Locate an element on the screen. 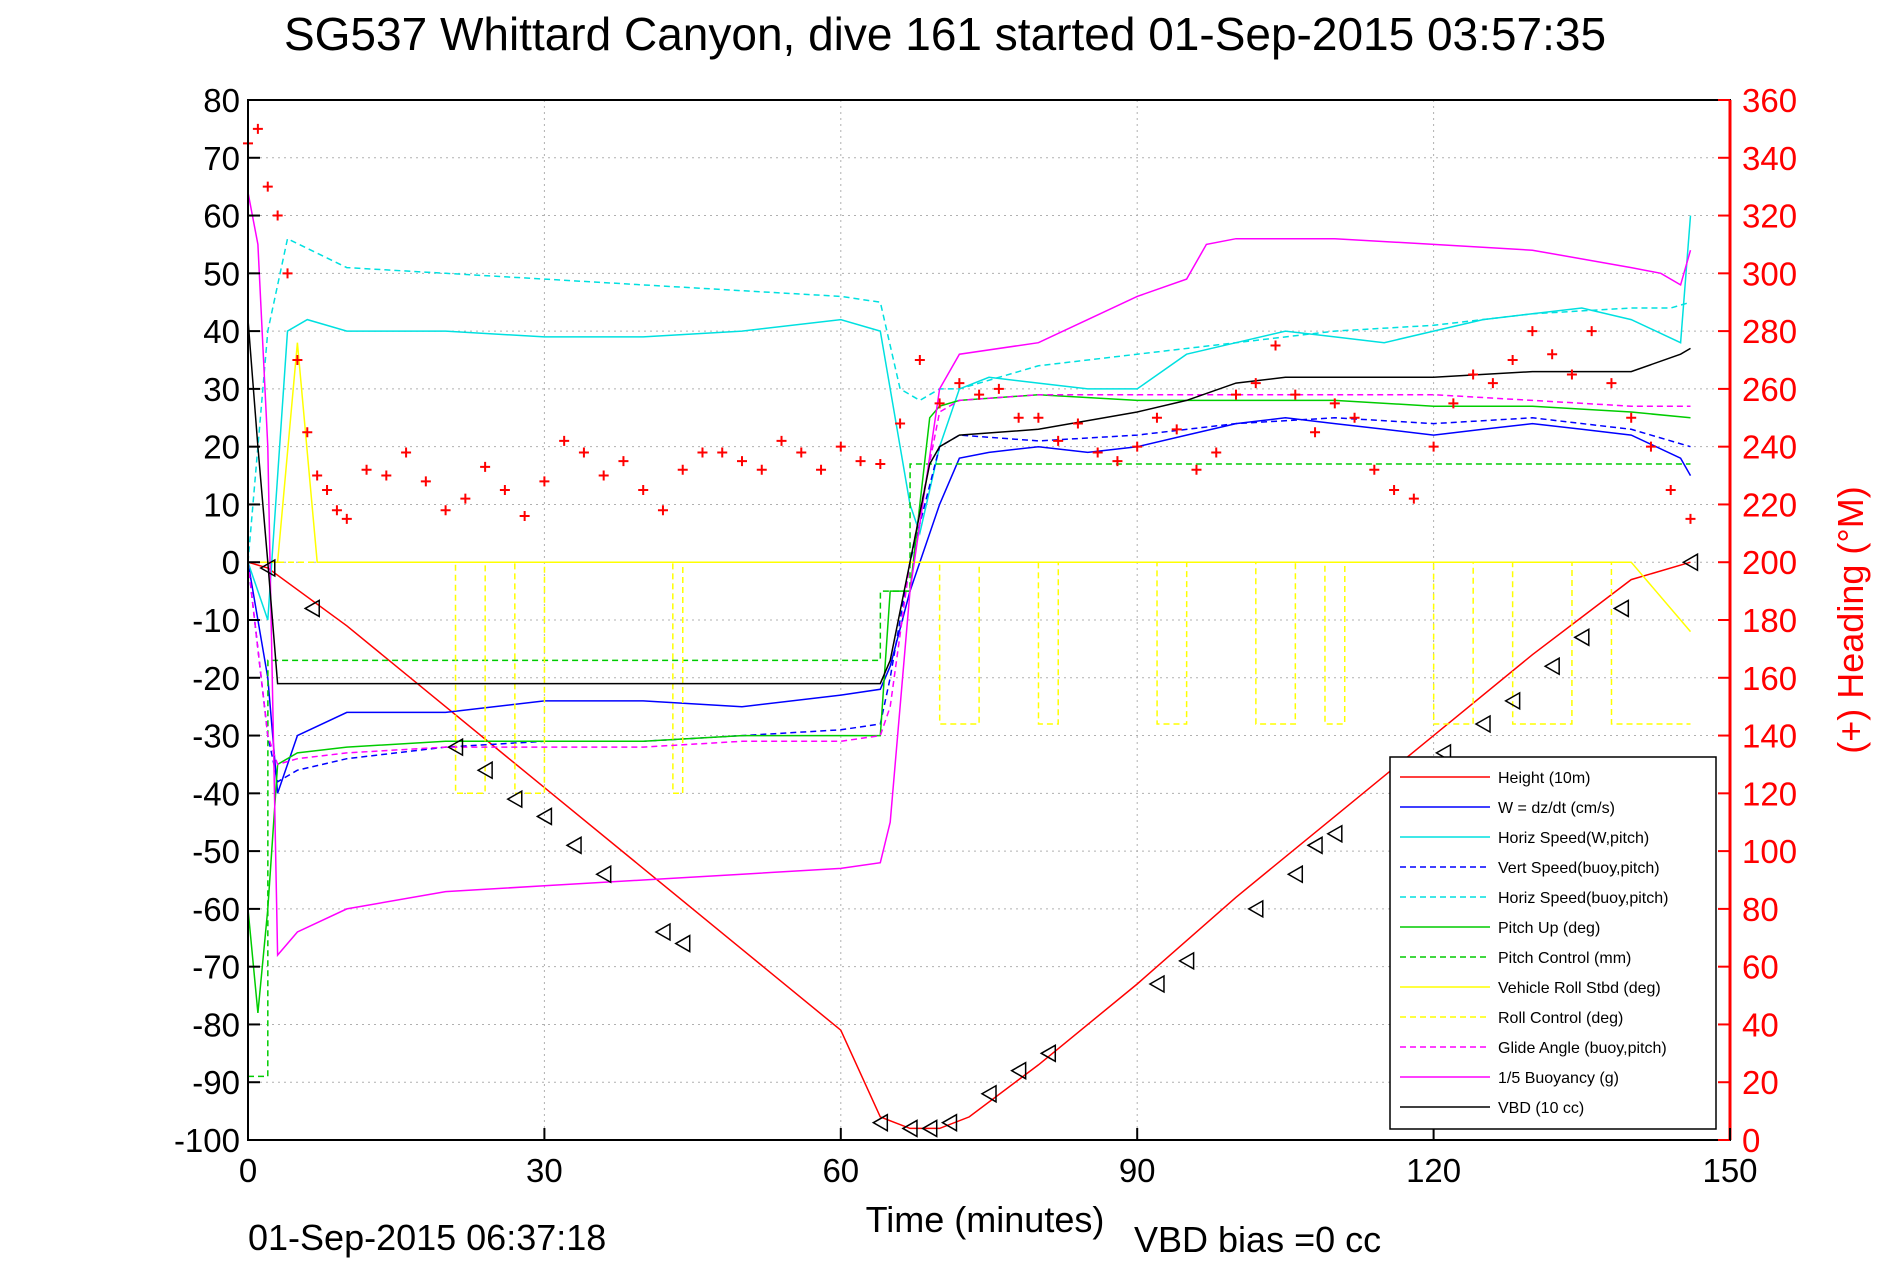 The image size is (1891, 1262). legend-label-9: Glide Angle (buoy,pitch) is located at coordinates (1582, 1048).